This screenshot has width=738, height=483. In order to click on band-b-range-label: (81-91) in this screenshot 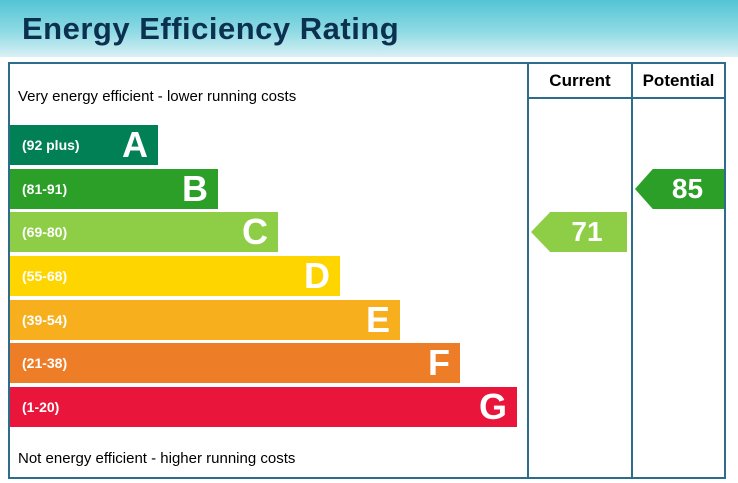, I will do `click(45, 189)`.